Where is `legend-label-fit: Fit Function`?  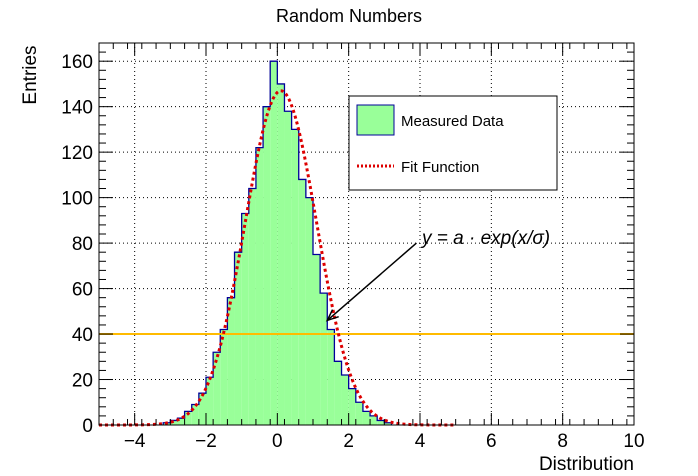 legend-label-fit: Fit Function is located at coordinates (440, 167).